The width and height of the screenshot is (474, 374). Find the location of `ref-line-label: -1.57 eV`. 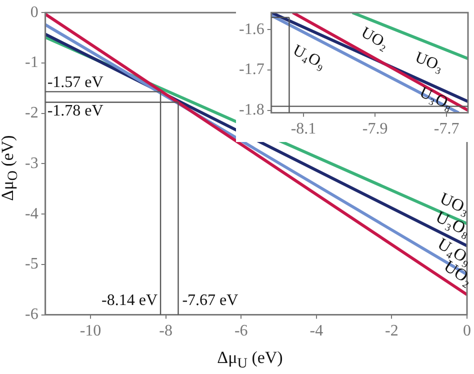

ref-line-label: -1.57 eV is located at coordinates (75, 82).